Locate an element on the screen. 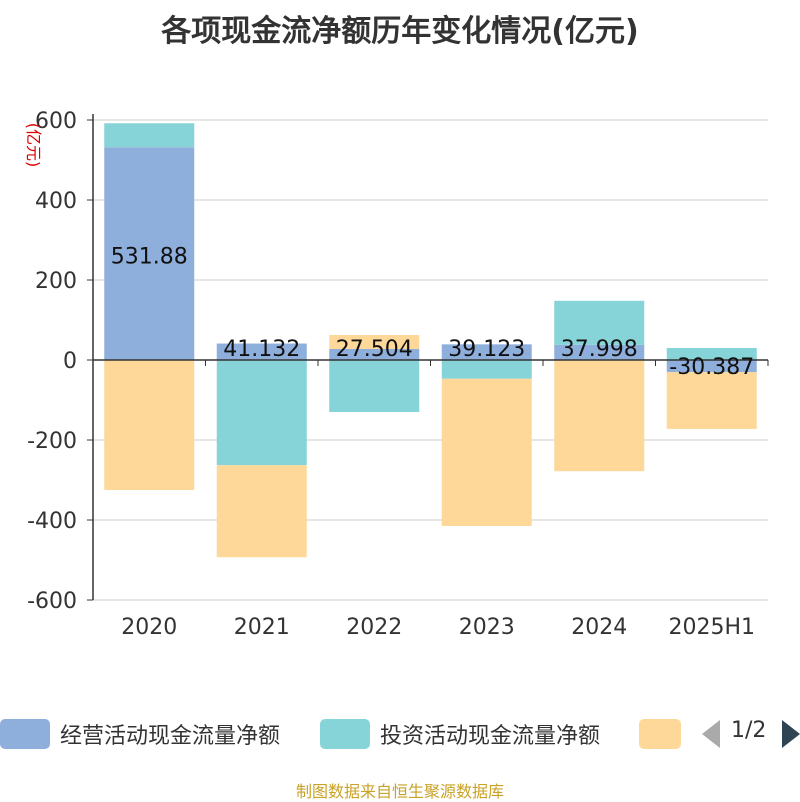 Image resolution: width=800 pixels, height=802 pixels. legend-page-indicator: 1/2 is located at coordinates (749, 730).